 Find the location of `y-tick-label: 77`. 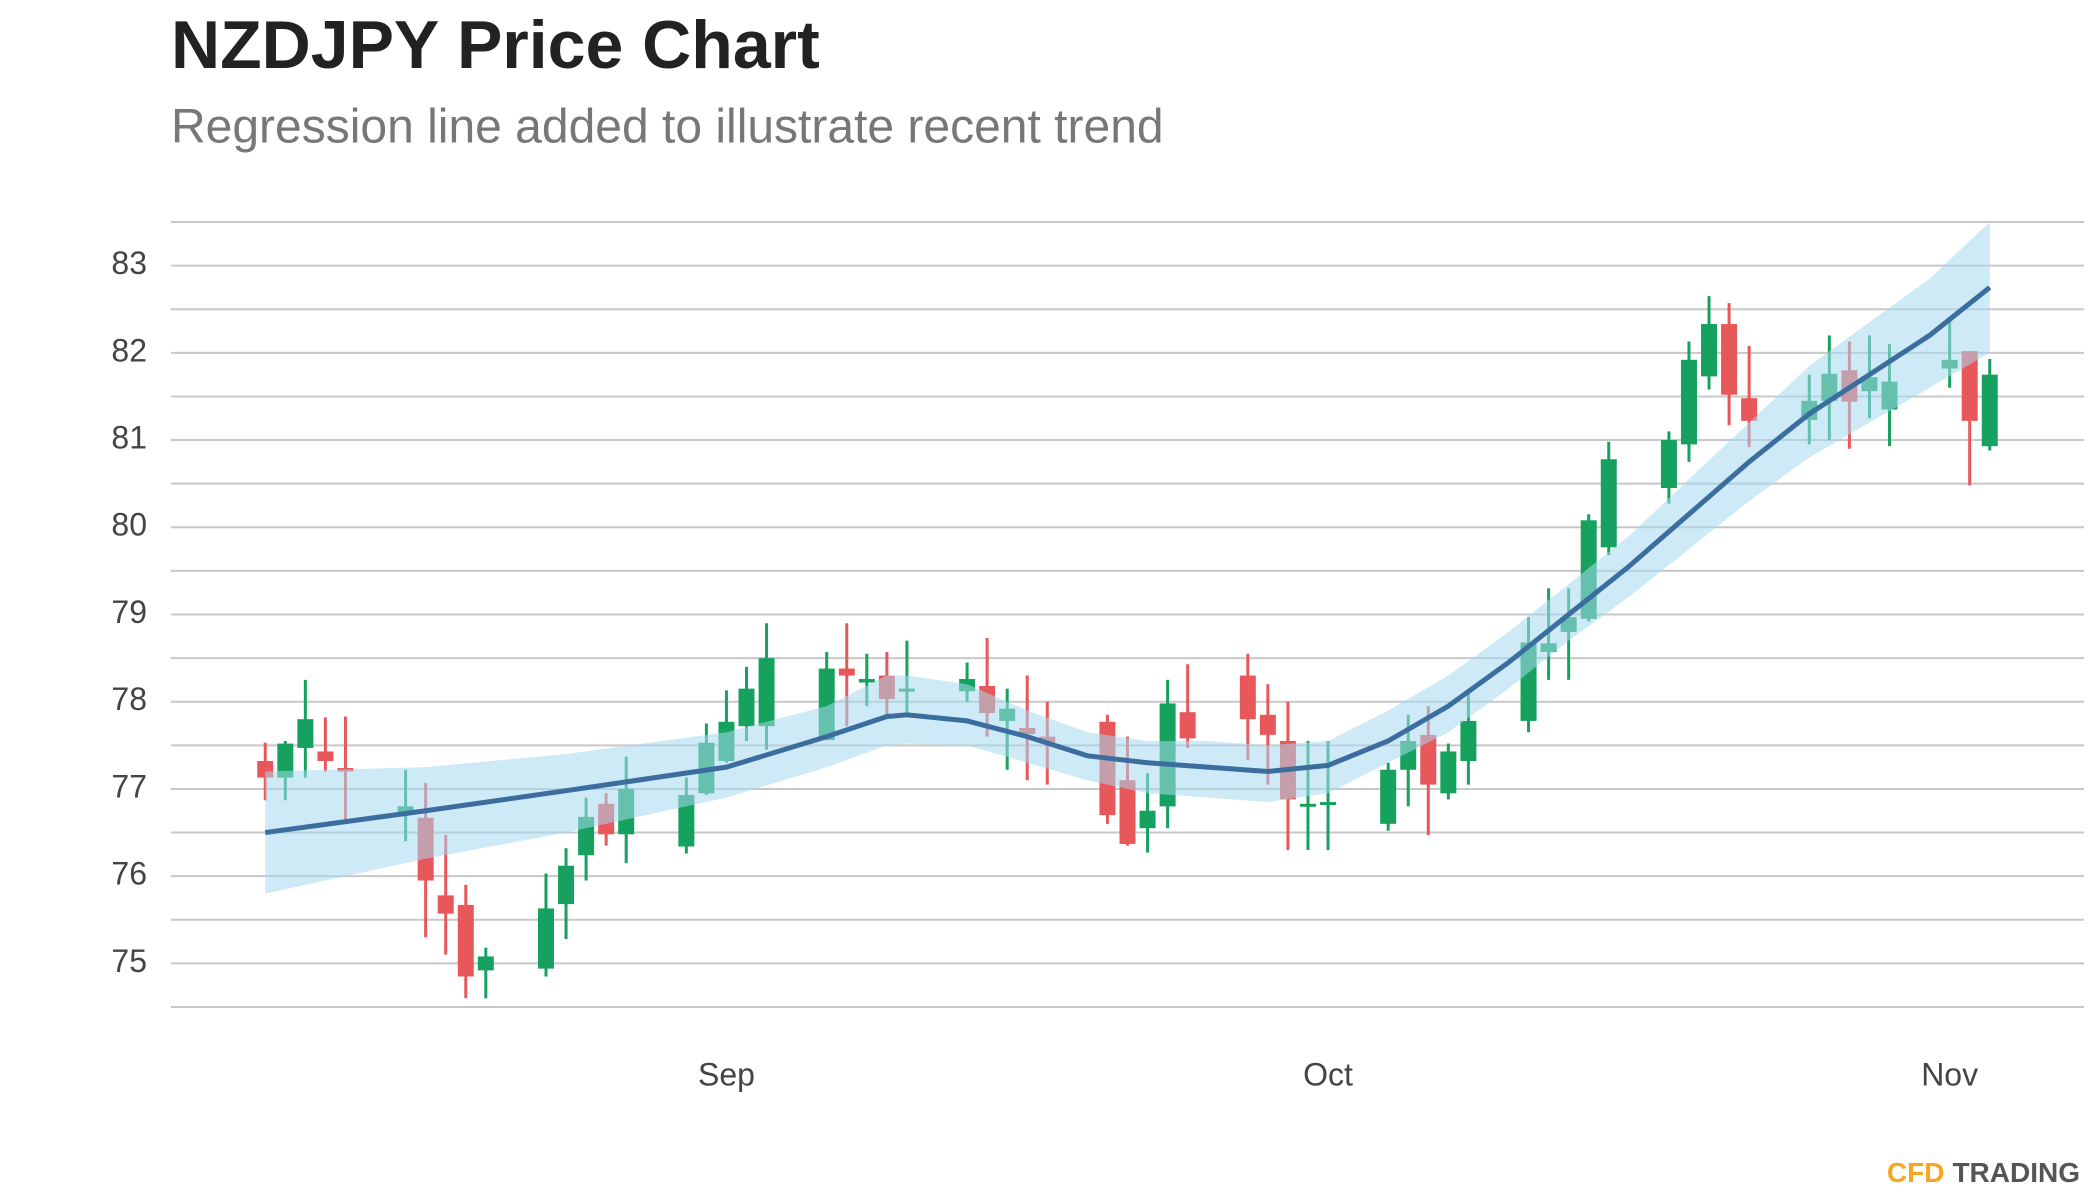

y-tick-label: 77 is located at coordinates (129, 786).